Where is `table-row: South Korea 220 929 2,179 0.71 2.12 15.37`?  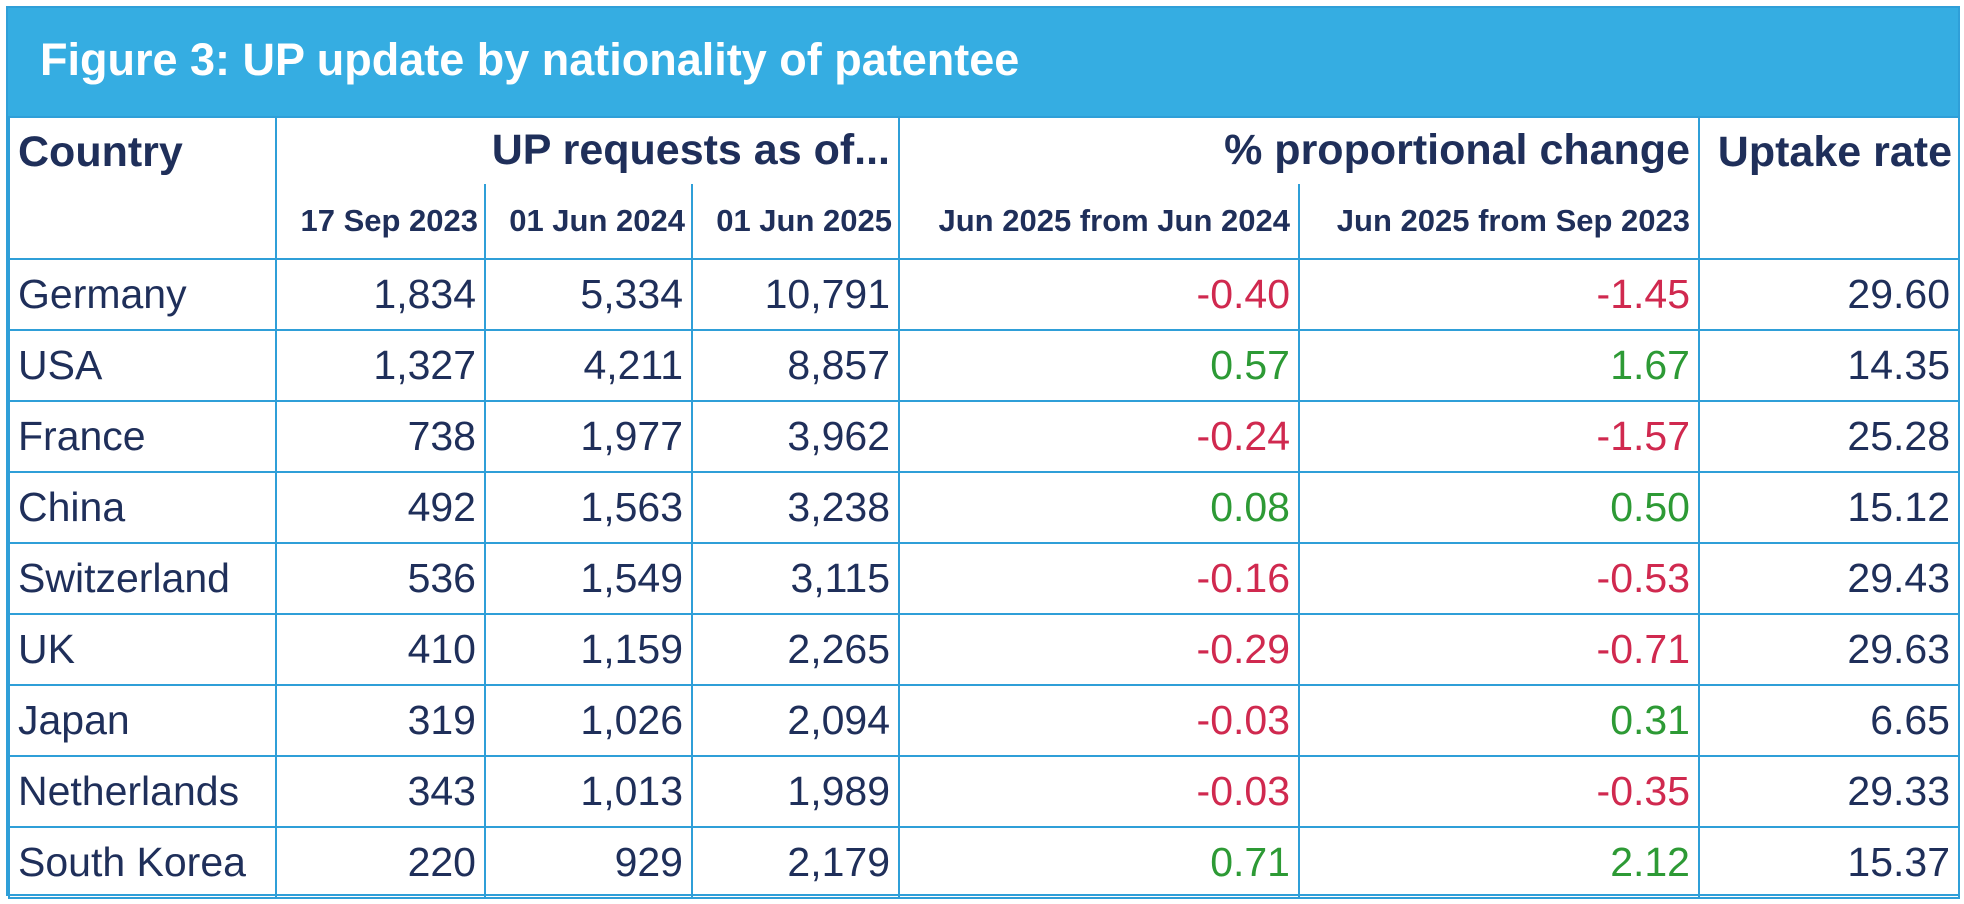 table-row: South Korea 220 929 2,179 0.71 2.12 15.37 is located at coordinates (984, 862).